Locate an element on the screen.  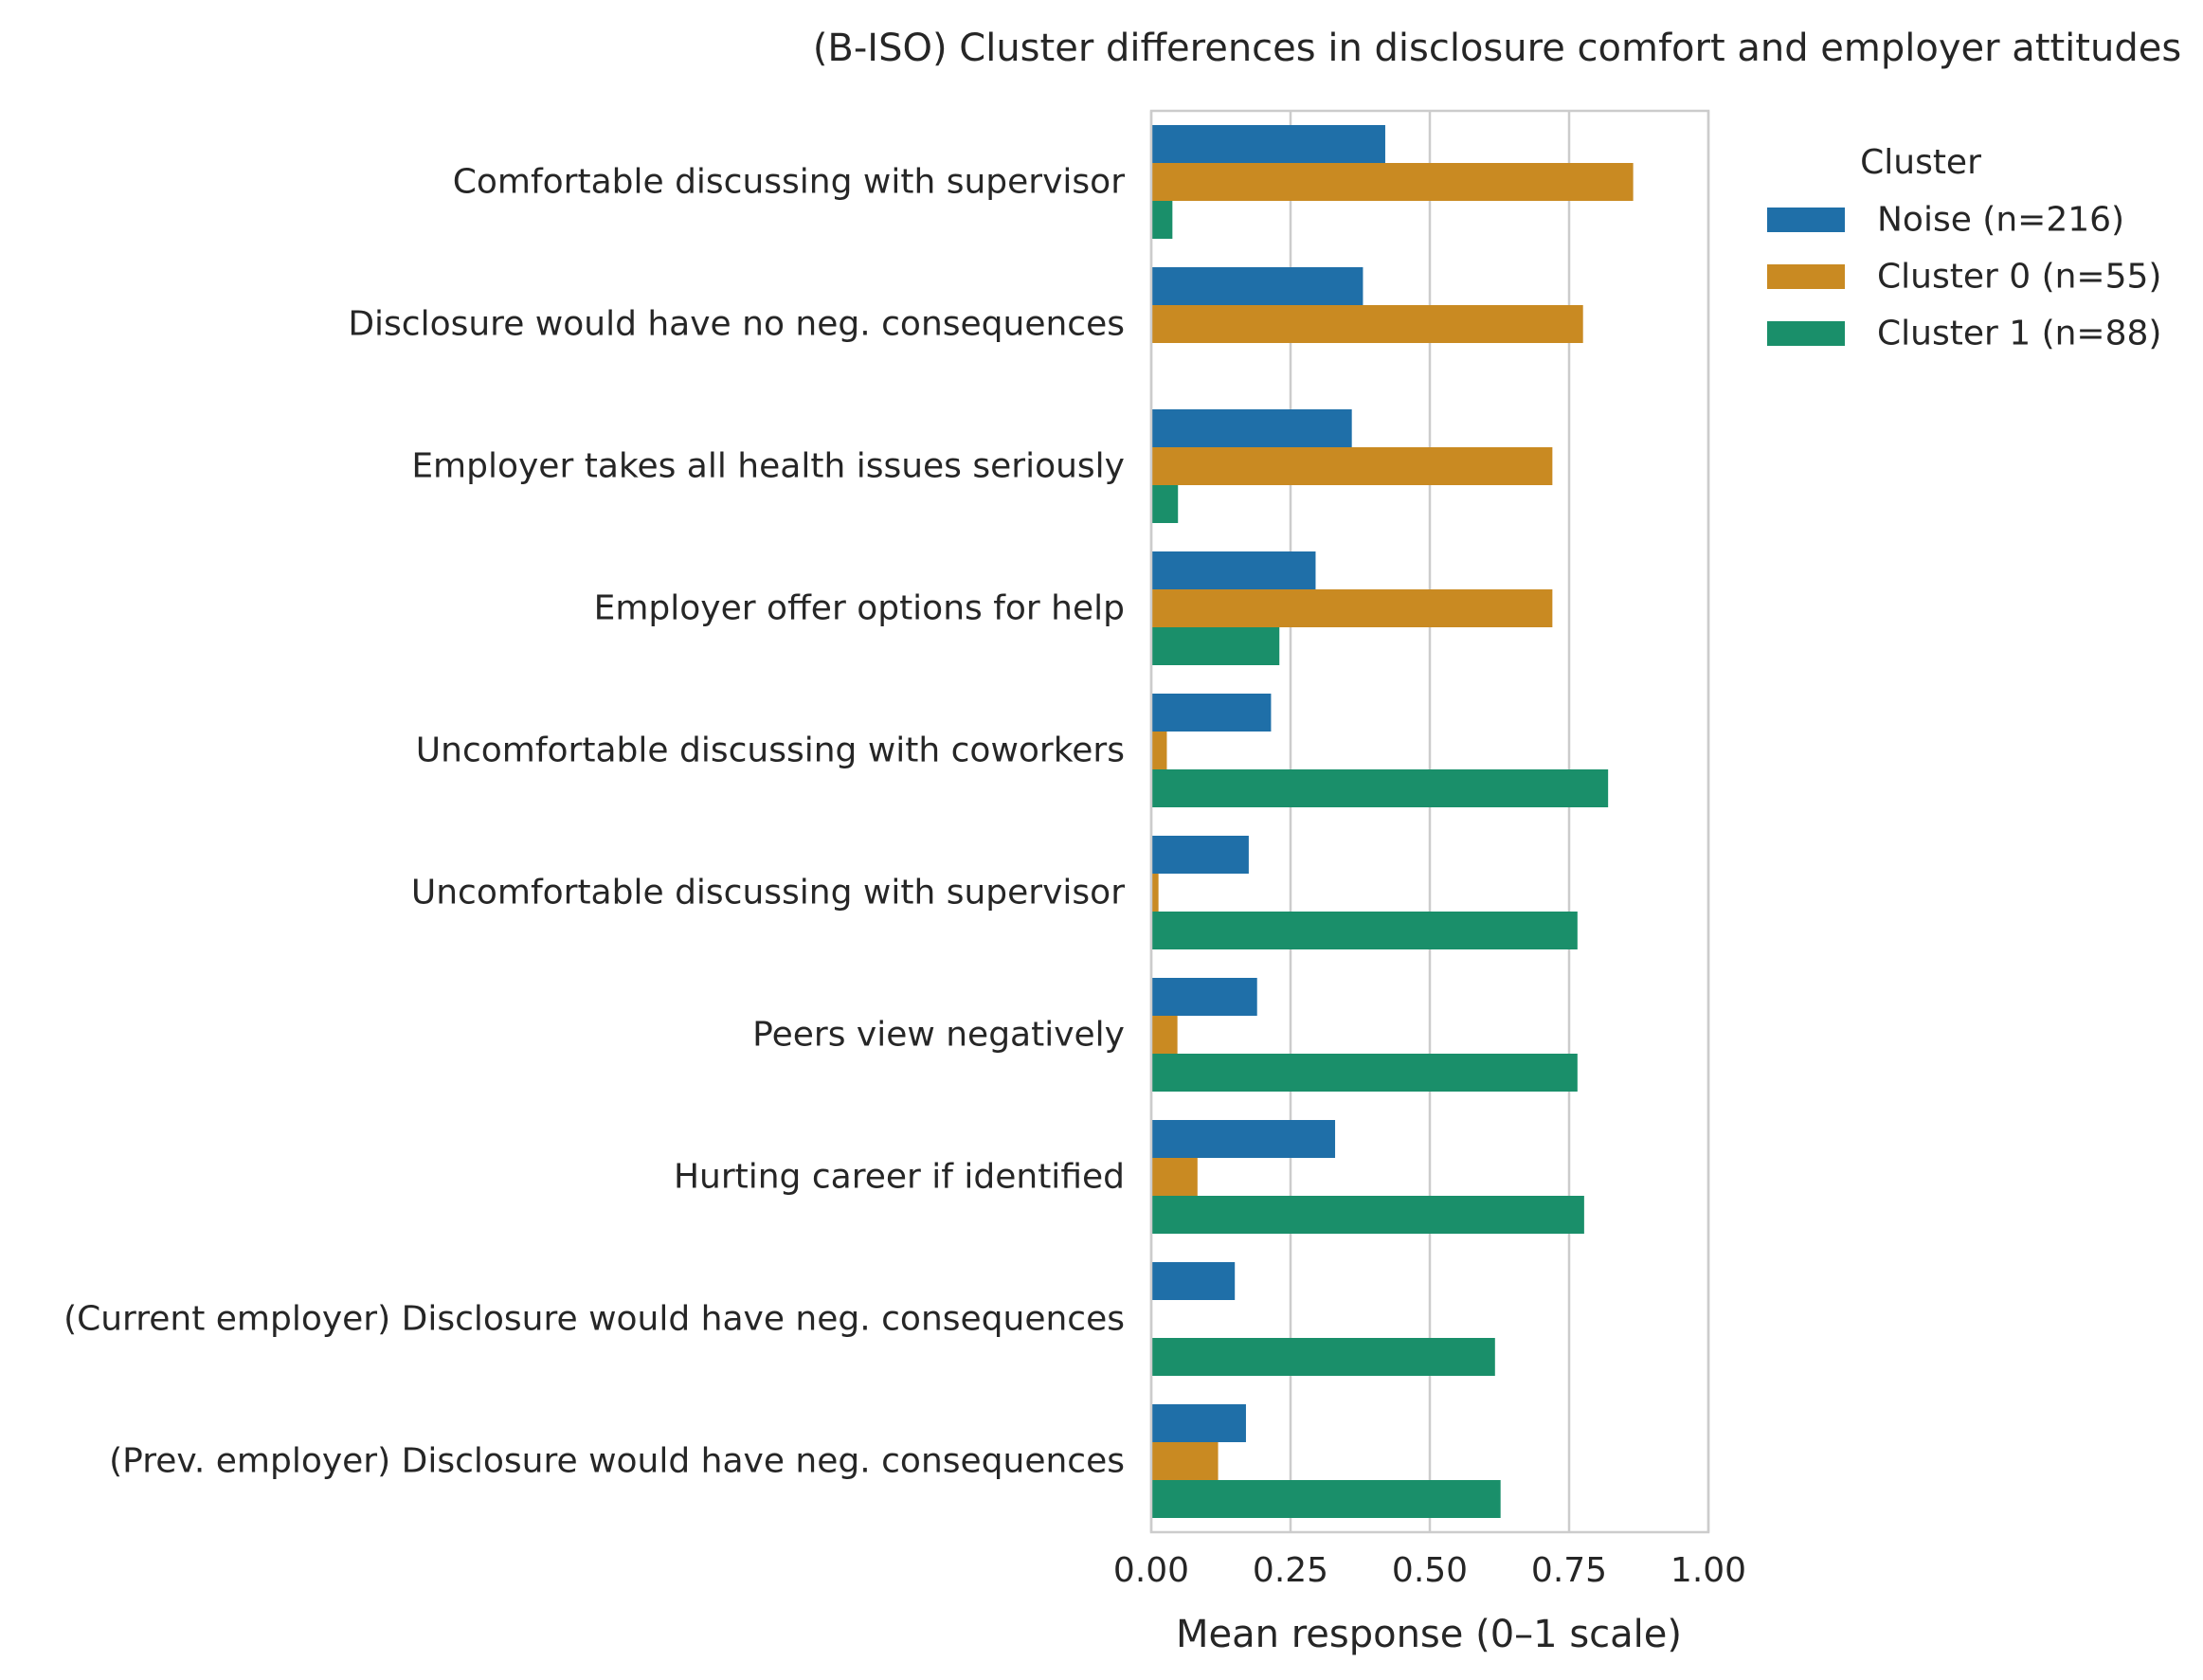
y-tick-label-6: Peers view negatively is located at coordinates (938, 1035).